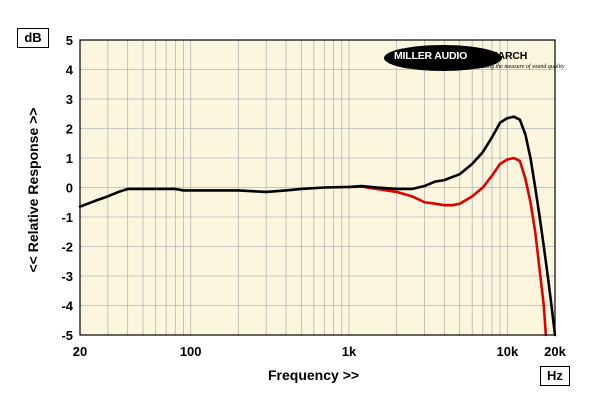  I want to click on x-tick-labels: 20 100 1k 10k 20k, so click(320, 351).